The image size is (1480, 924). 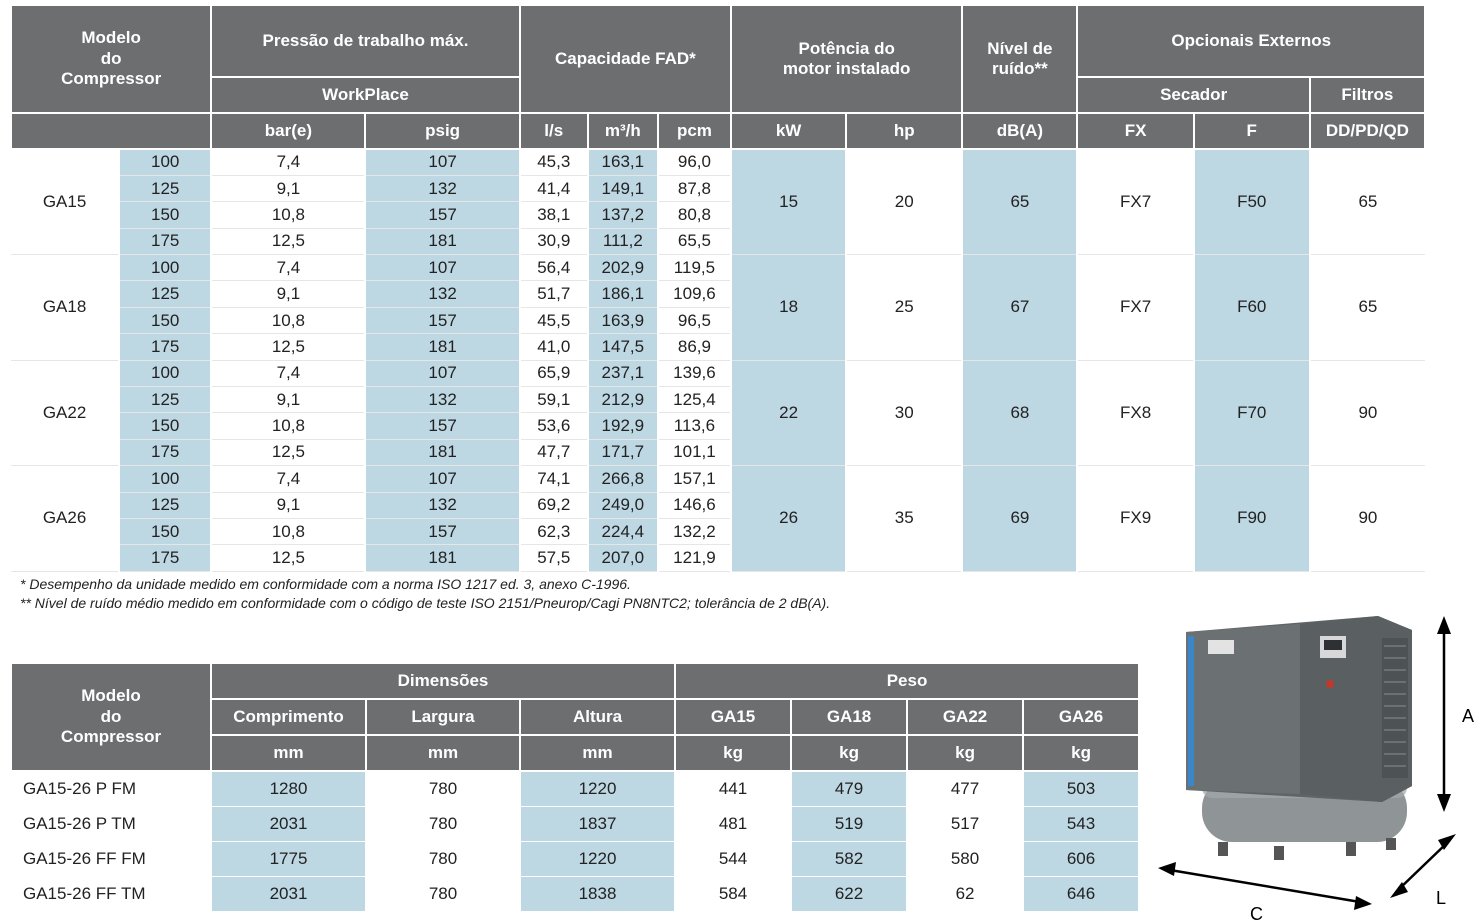 What do you see at coordinates (288, 753) in the screenshot?
I see `unit-mm-length: mm` at bounding box center [288, 753].